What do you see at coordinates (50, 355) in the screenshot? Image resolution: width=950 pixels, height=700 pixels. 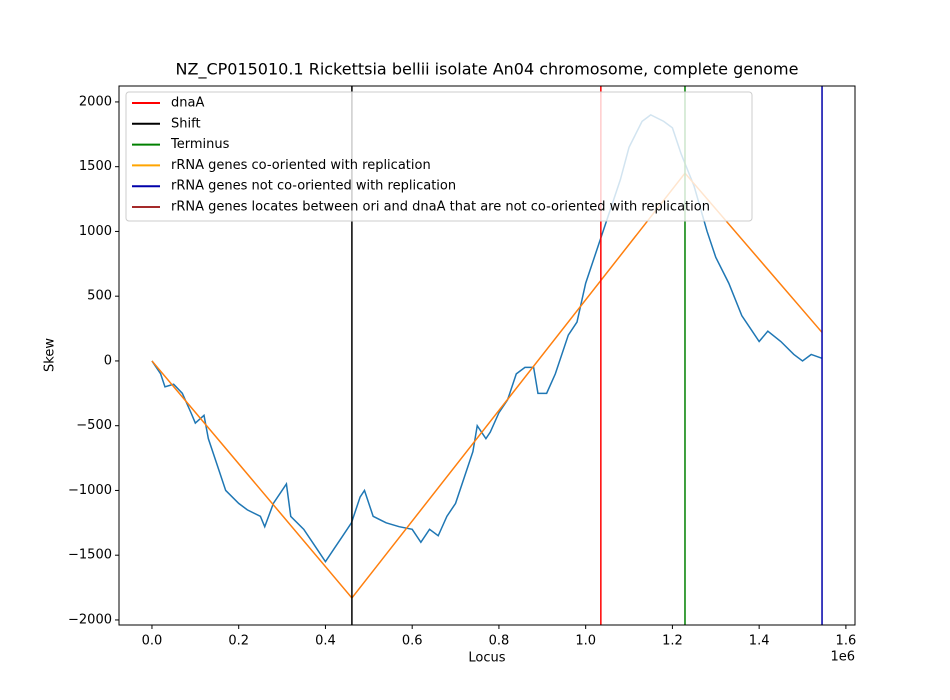 I see `y-axis-label: Skew` at bounding box center [50, 355].